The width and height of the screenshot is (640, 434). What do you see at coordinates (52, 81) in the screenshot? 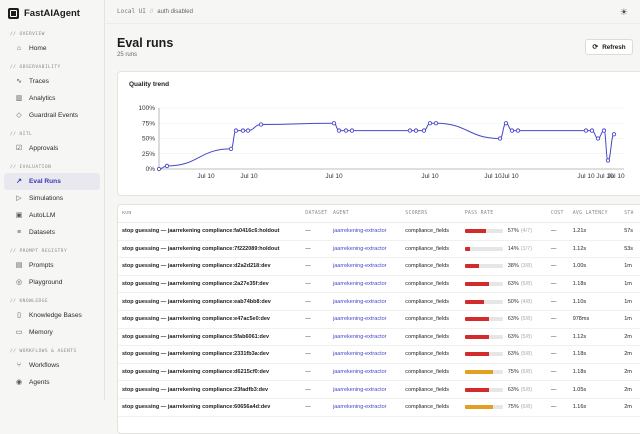
I see `sidebar-item-traces: ∿Traces` at bounding box center [52, 81].